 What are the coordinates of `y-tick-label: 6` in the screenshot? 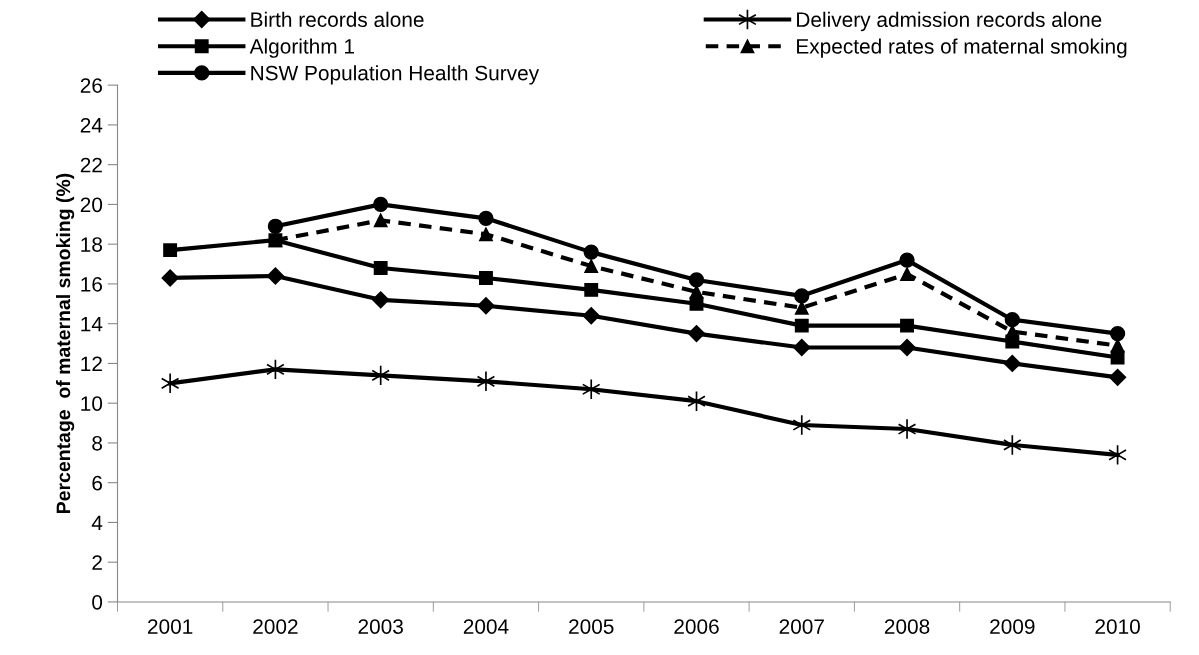 It's located at (97, 483).